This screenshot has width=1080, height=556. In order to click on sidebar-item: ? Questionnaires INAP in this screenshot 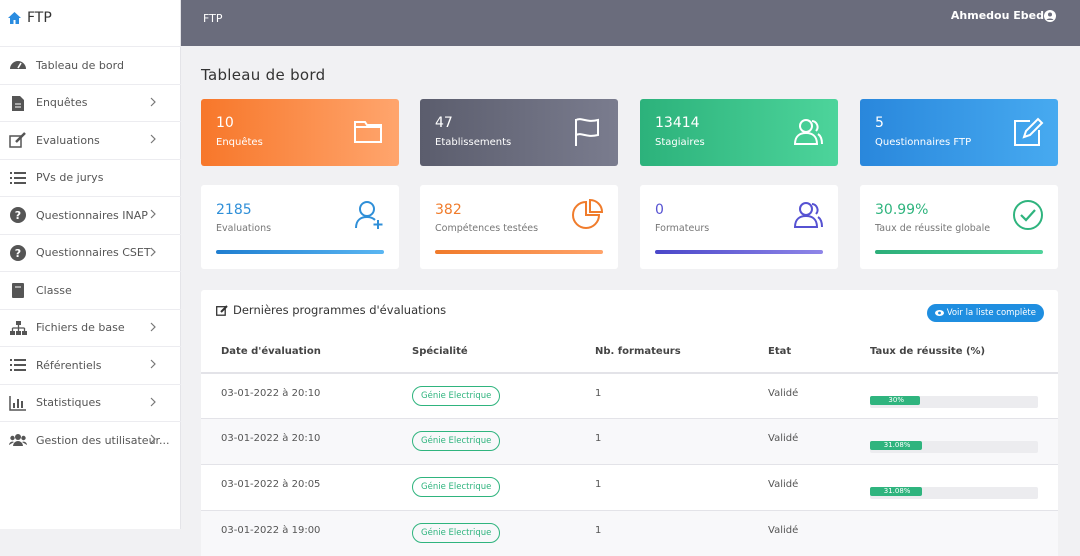, I will do `click(90, 215)`.